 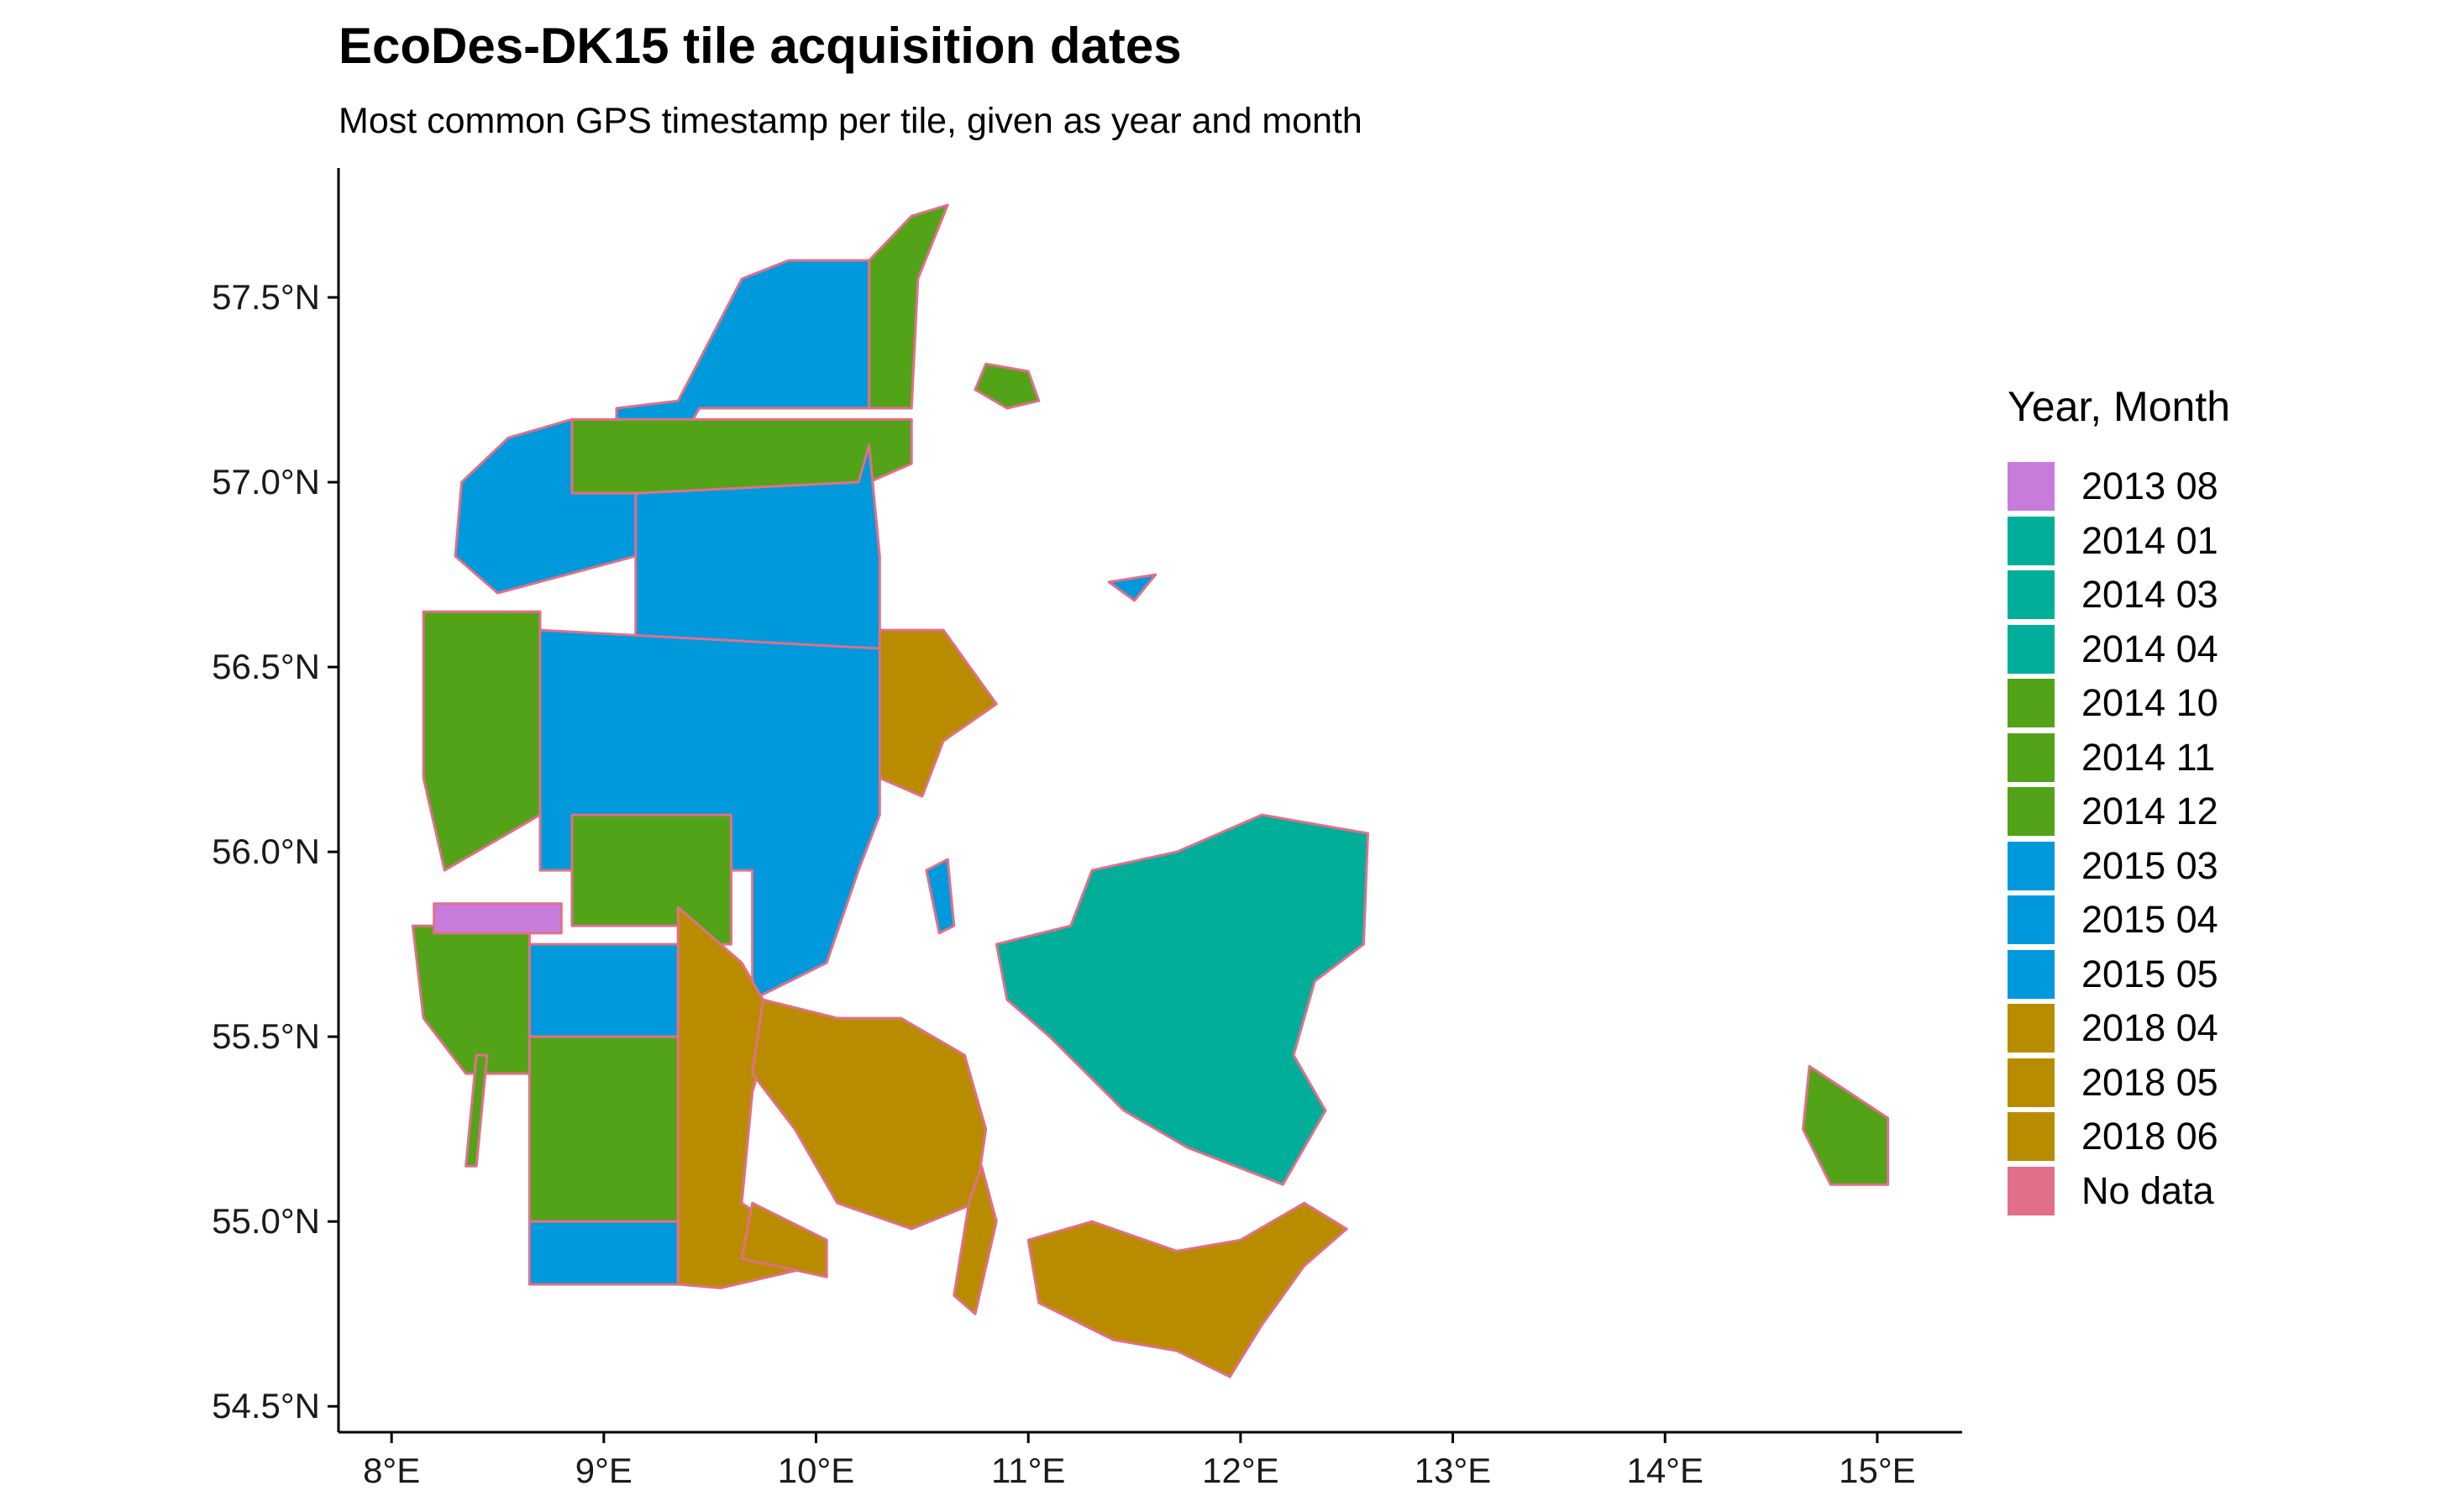 What do you see at coordinates (2149, 1136) in the screenshot?
I see `legend-label: 2018 06` at bounding box center [2149, 1136].